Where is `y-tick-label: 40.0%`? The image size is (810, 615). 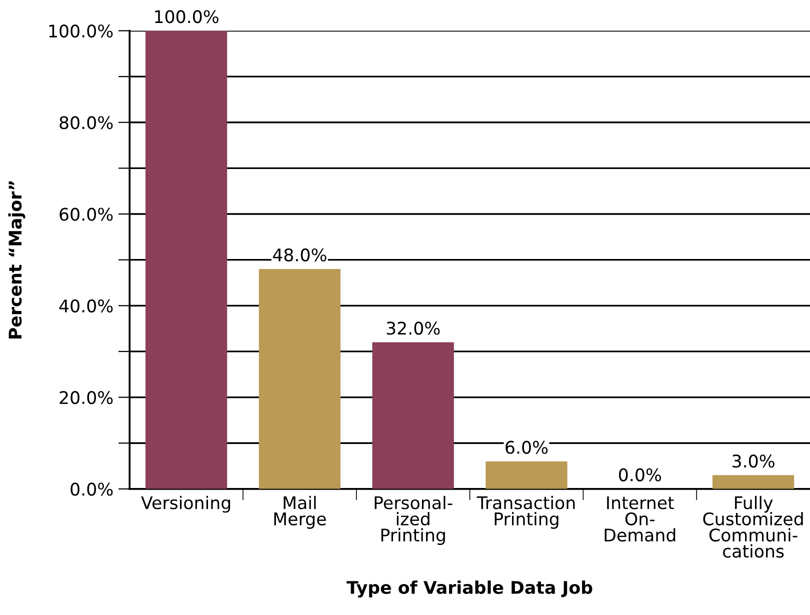 y-tick-label: 40.0% is located at coordinates (86, 305).